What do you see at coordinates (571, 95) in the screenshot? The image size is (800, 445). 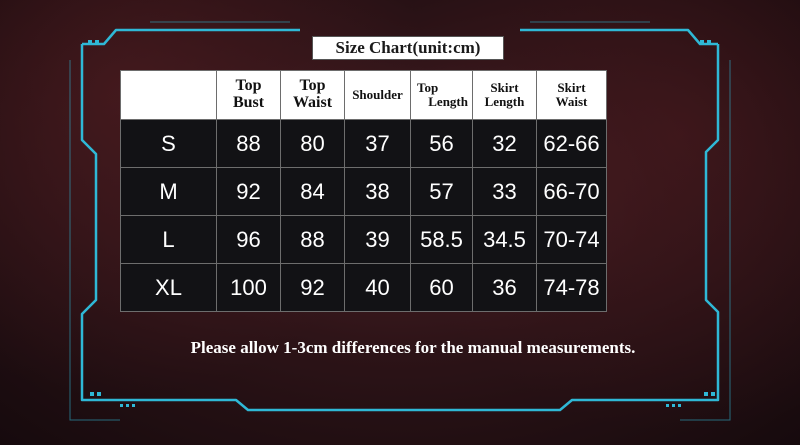 I see `header-skirt-waist: Skirt Waist` at bounding box center [571, 95].